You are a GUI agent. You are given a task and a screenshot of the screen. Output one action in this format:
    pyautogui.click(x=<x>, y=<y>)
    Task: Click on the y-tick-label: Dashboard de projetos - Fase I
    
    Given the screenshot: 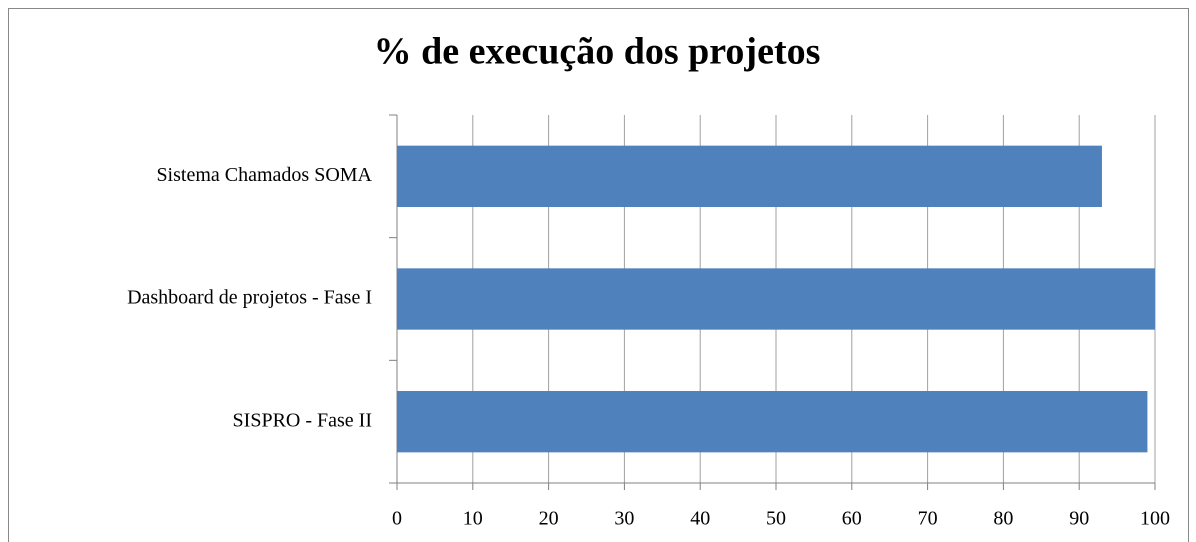 What is the action you would take?
    pyautogui.click(x=249, y=298)
    